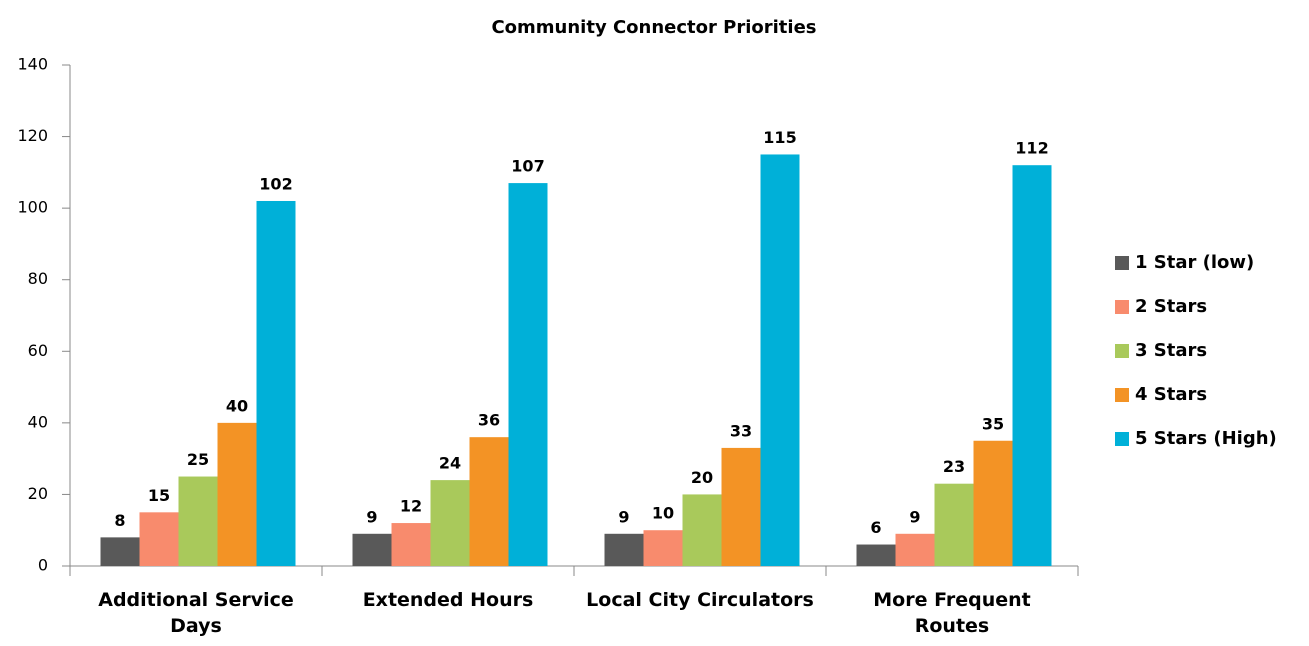  Describe the element at coordinates (237, 405) in the screenshot. I see `data-label: 40` at that location.